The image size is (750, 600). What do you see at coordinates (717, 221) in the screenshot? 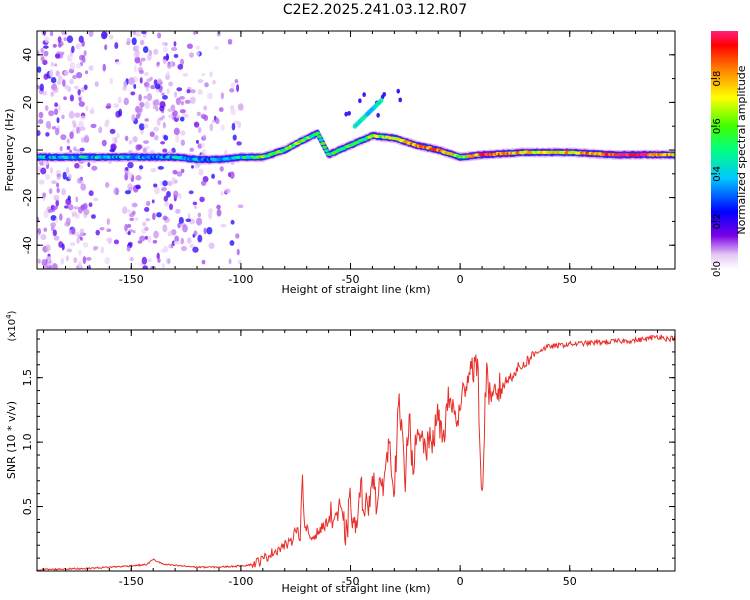
I see `colorbar-tick-label: 0.2` at bounding box center [717, 221].